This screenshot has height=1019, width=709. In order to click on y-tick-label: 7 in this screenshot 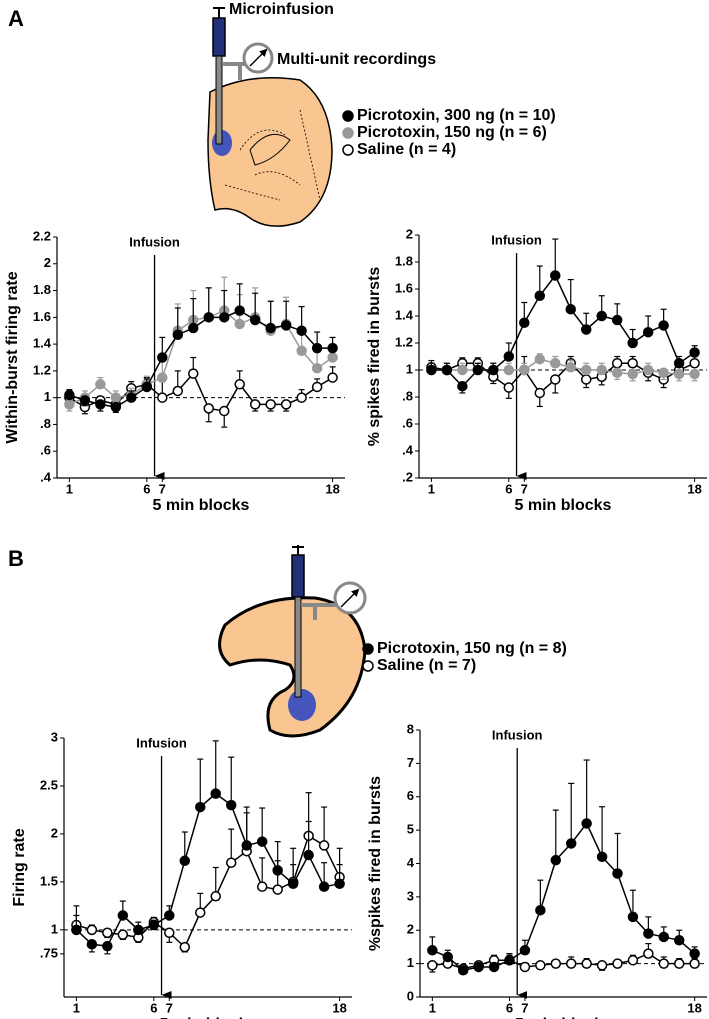, I will do `click(410, 762)`.